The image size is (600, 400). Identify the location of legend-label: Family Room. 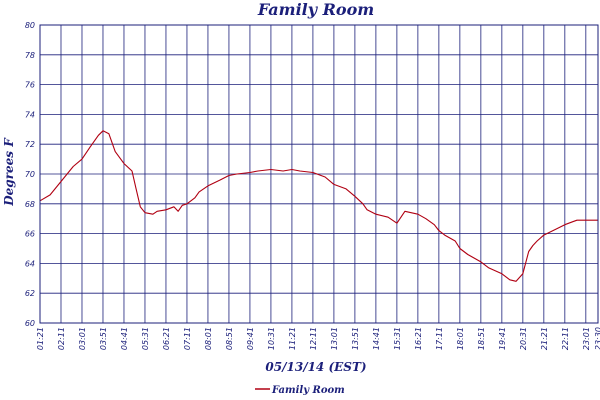
(308, 390).